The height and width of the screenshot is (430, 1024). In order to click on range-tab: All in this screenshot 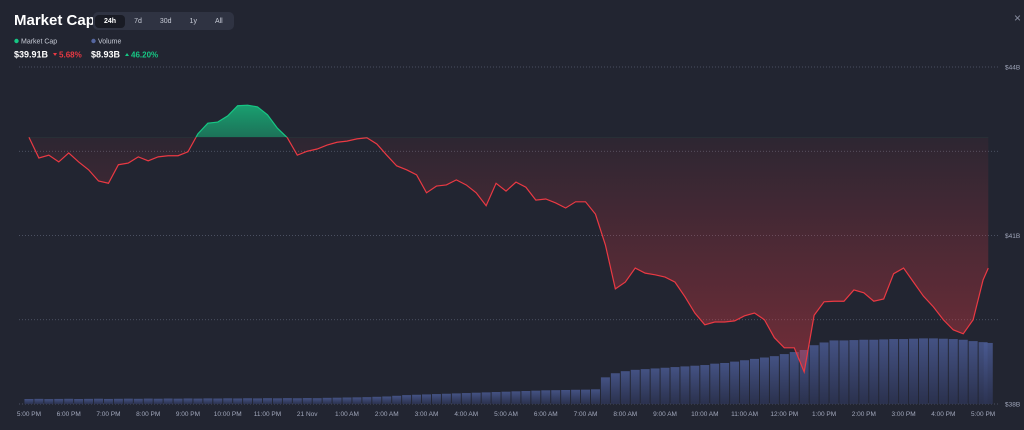, I will do `click(218, 21)`.